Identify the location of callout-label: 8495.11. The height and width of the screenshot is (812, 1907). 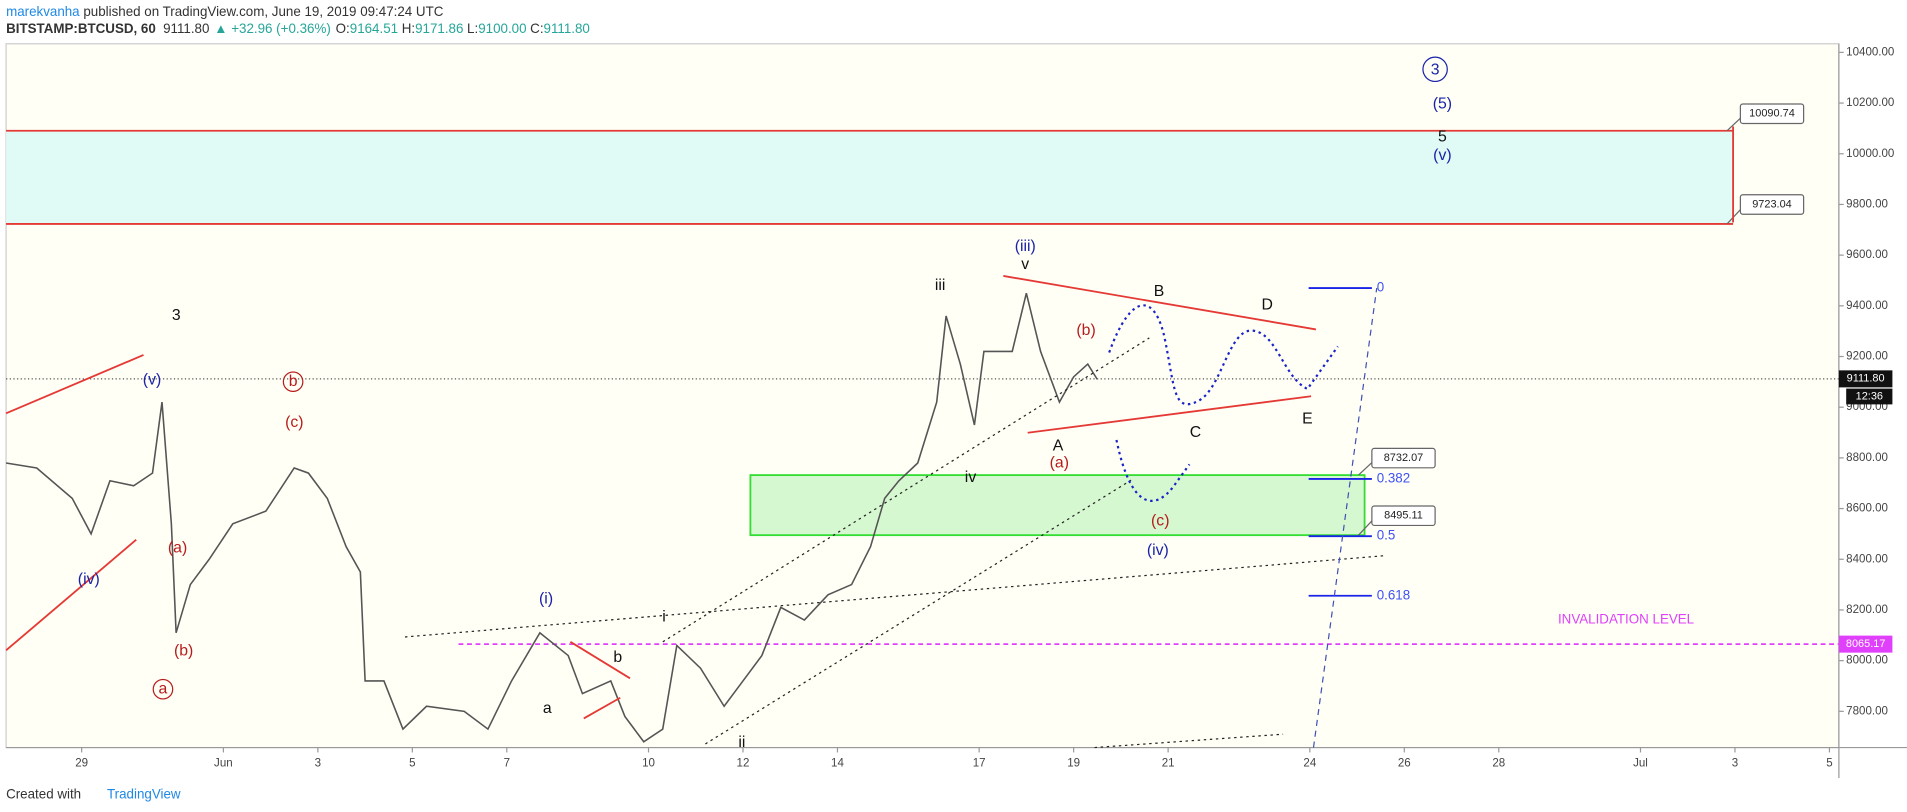
(1403, 516).